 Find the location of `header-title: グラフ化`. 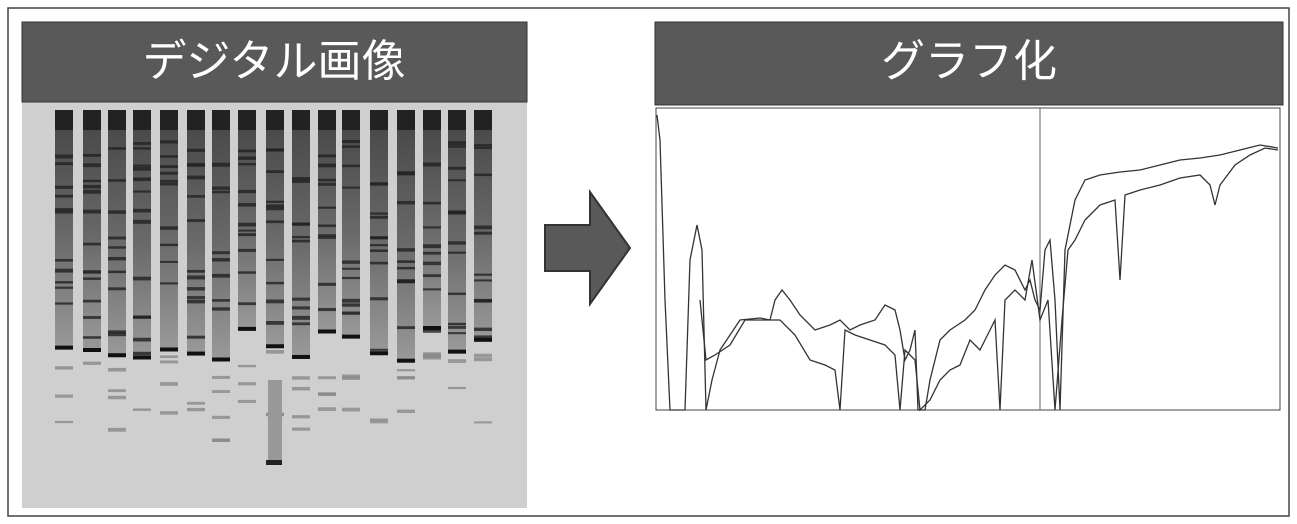

header-title: グラフ化 is located at coordinates (969, 61).